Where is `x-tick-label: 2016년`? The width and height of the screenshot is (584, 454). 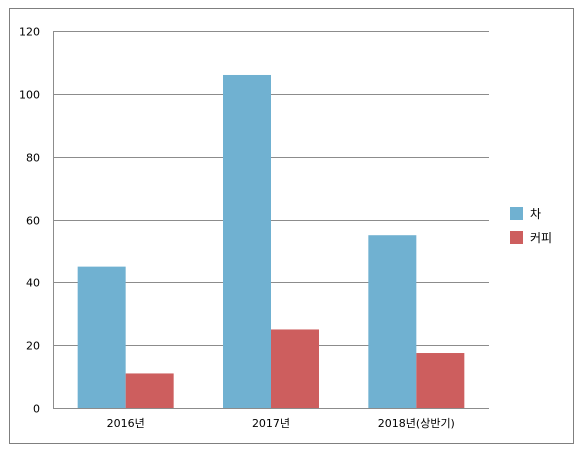 x-tick-label: 2016년 is located at coordinates (126, 423).